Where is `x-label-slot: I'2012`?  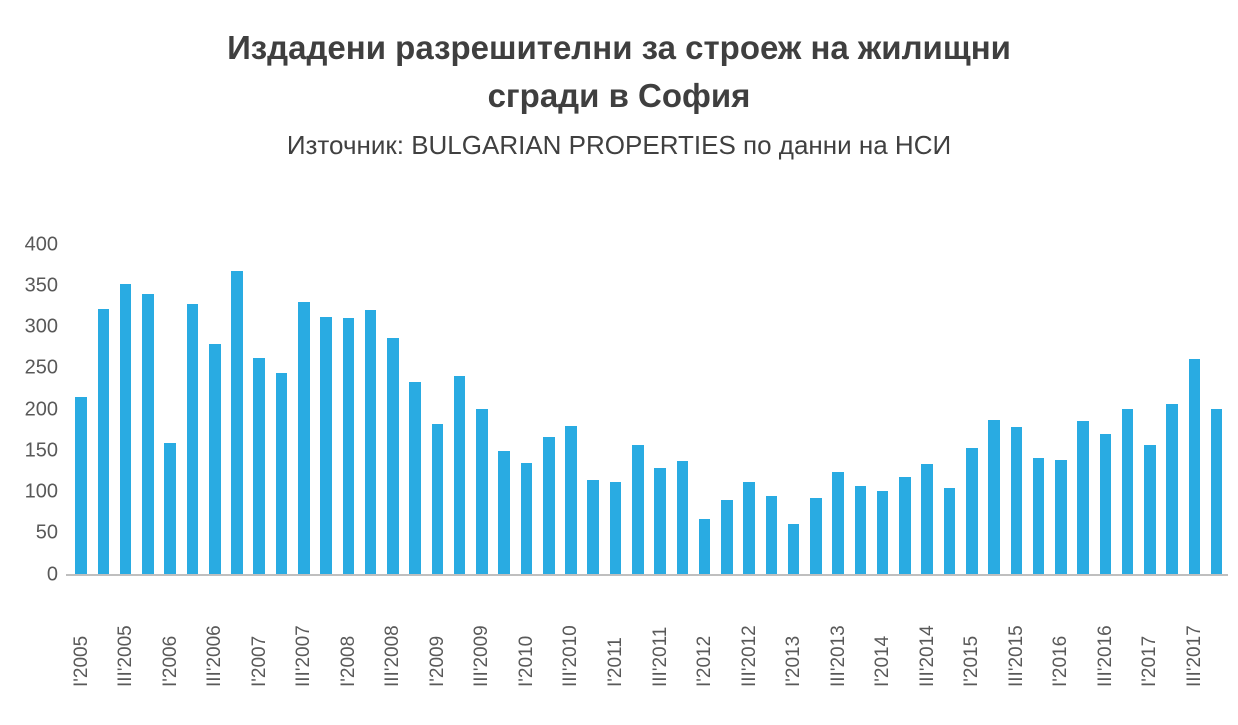 x-label-slot: I'2012 is located at coordinates (704, 631).